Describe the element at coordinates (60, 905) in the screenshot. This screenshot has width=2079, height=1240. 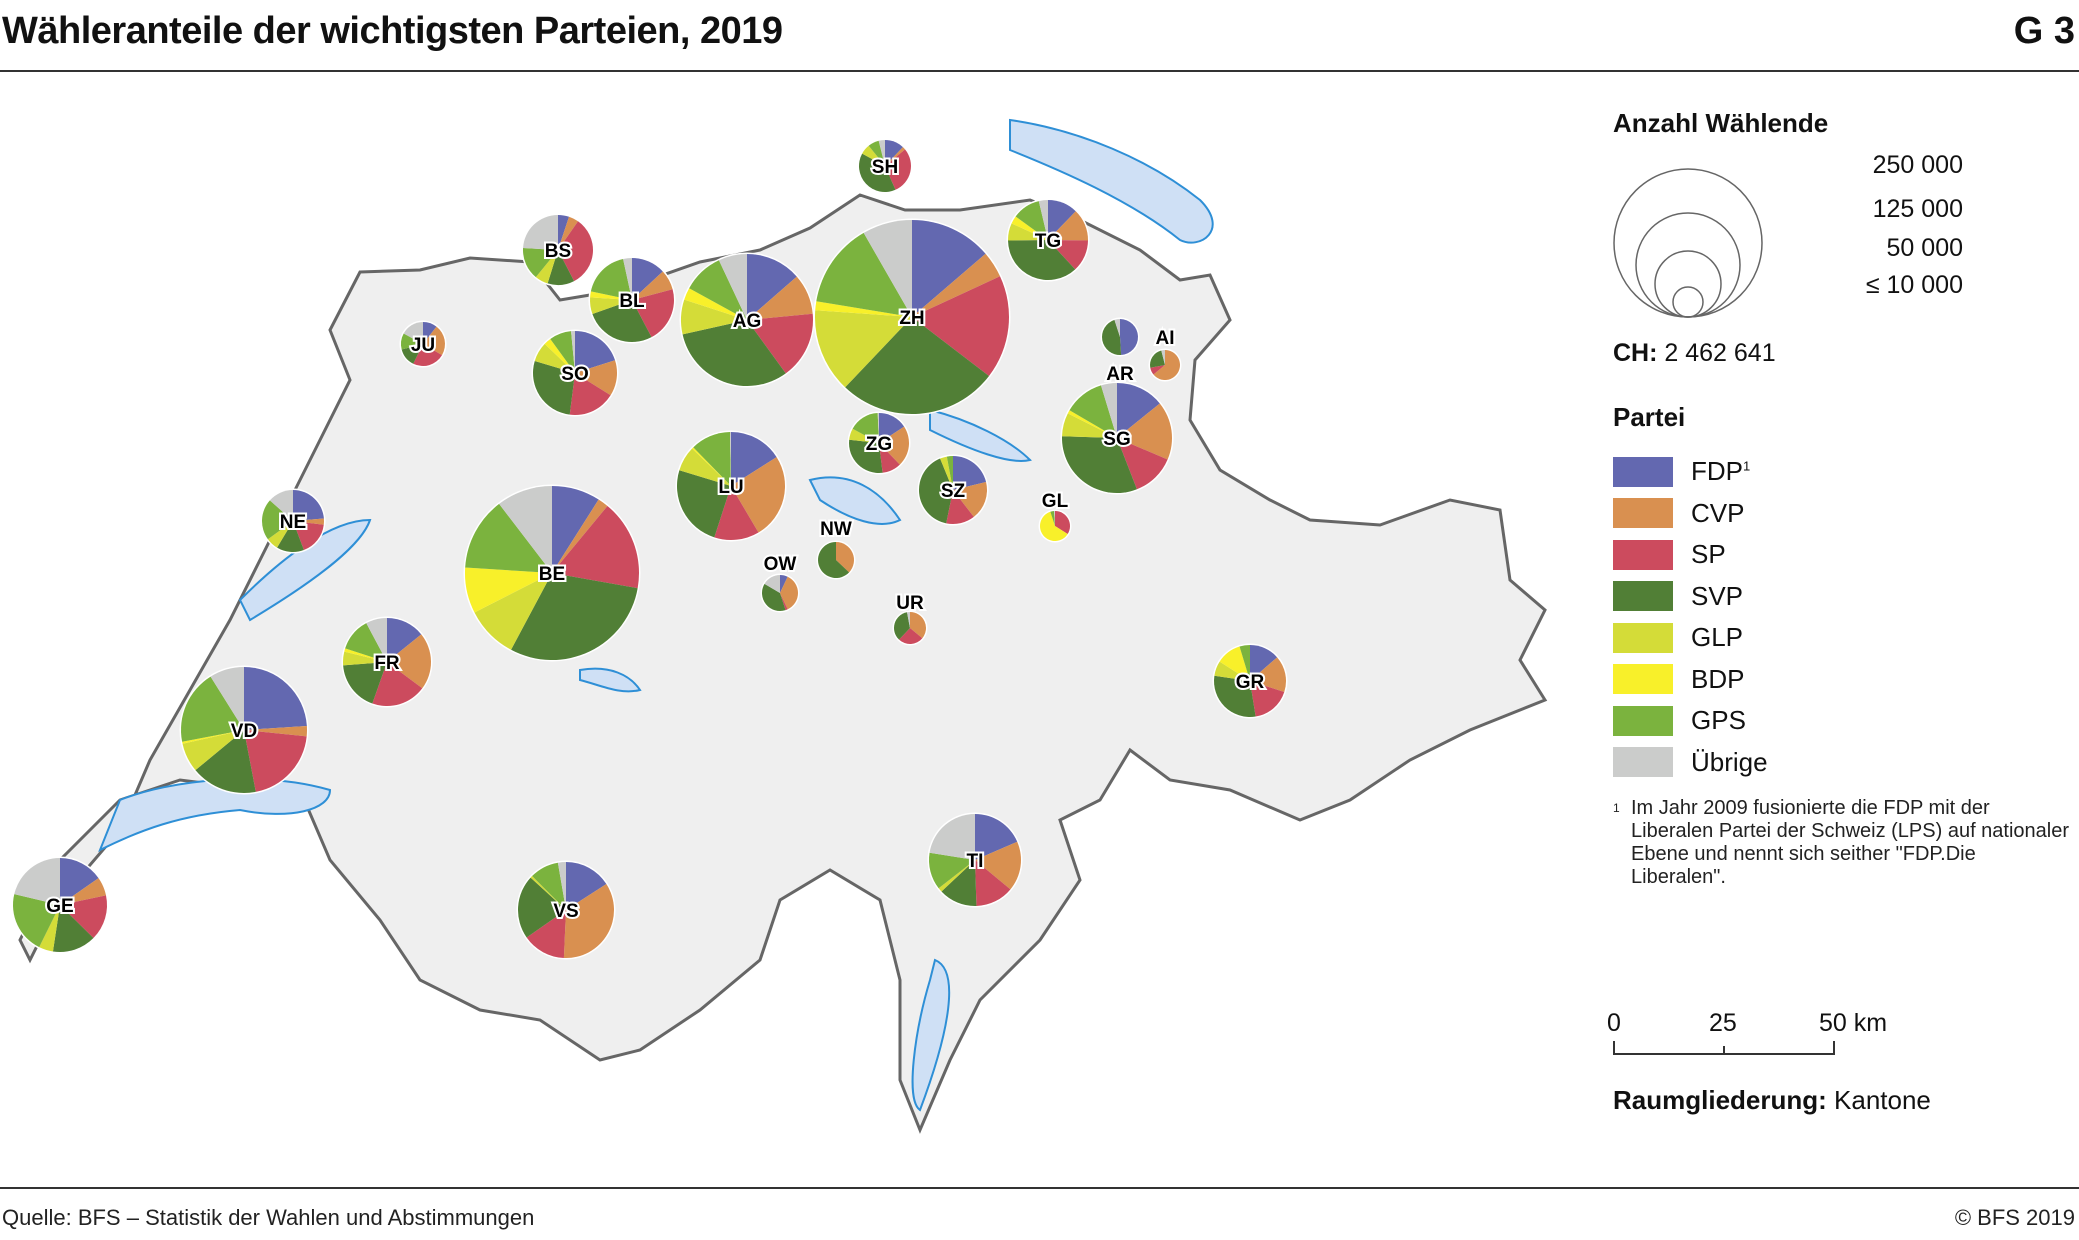
I see `pie-ge: GE` at that location.